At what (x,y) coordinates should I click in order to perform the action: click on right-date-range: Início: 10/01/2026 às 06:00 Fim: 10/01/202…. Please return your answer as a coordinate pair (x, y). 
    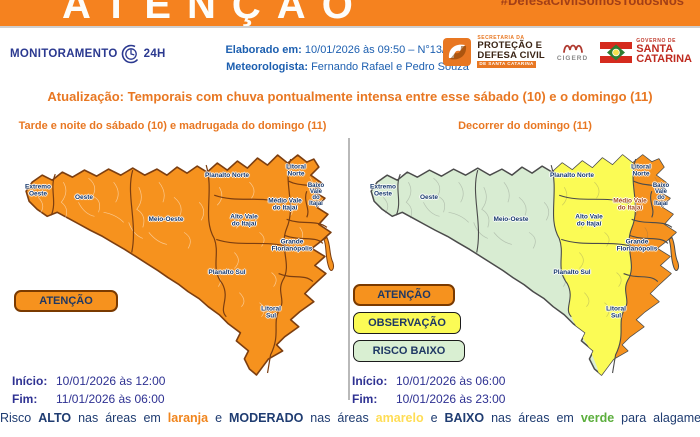
    Looking at the image, I should click on (428, 390).